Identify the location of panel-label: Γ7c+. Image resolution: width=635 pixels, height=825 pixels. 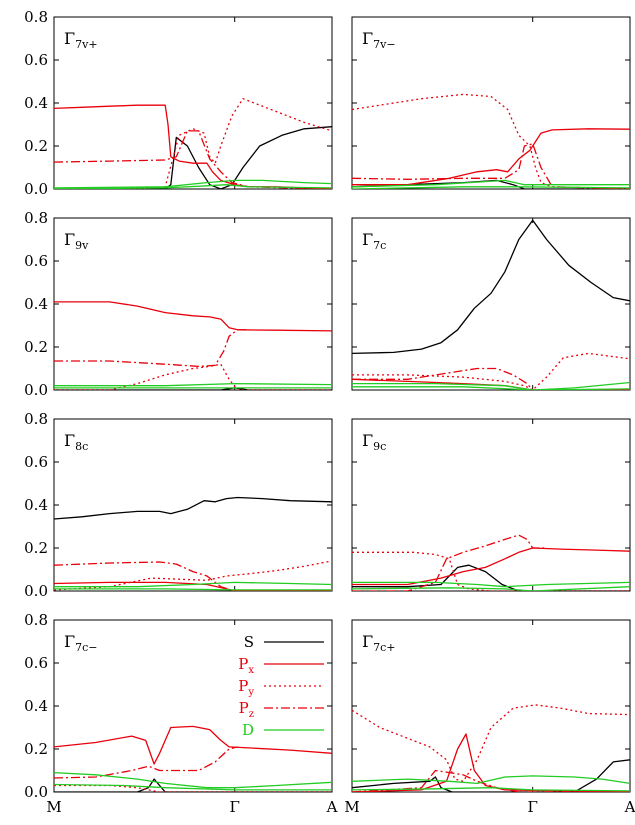
(379, 643).